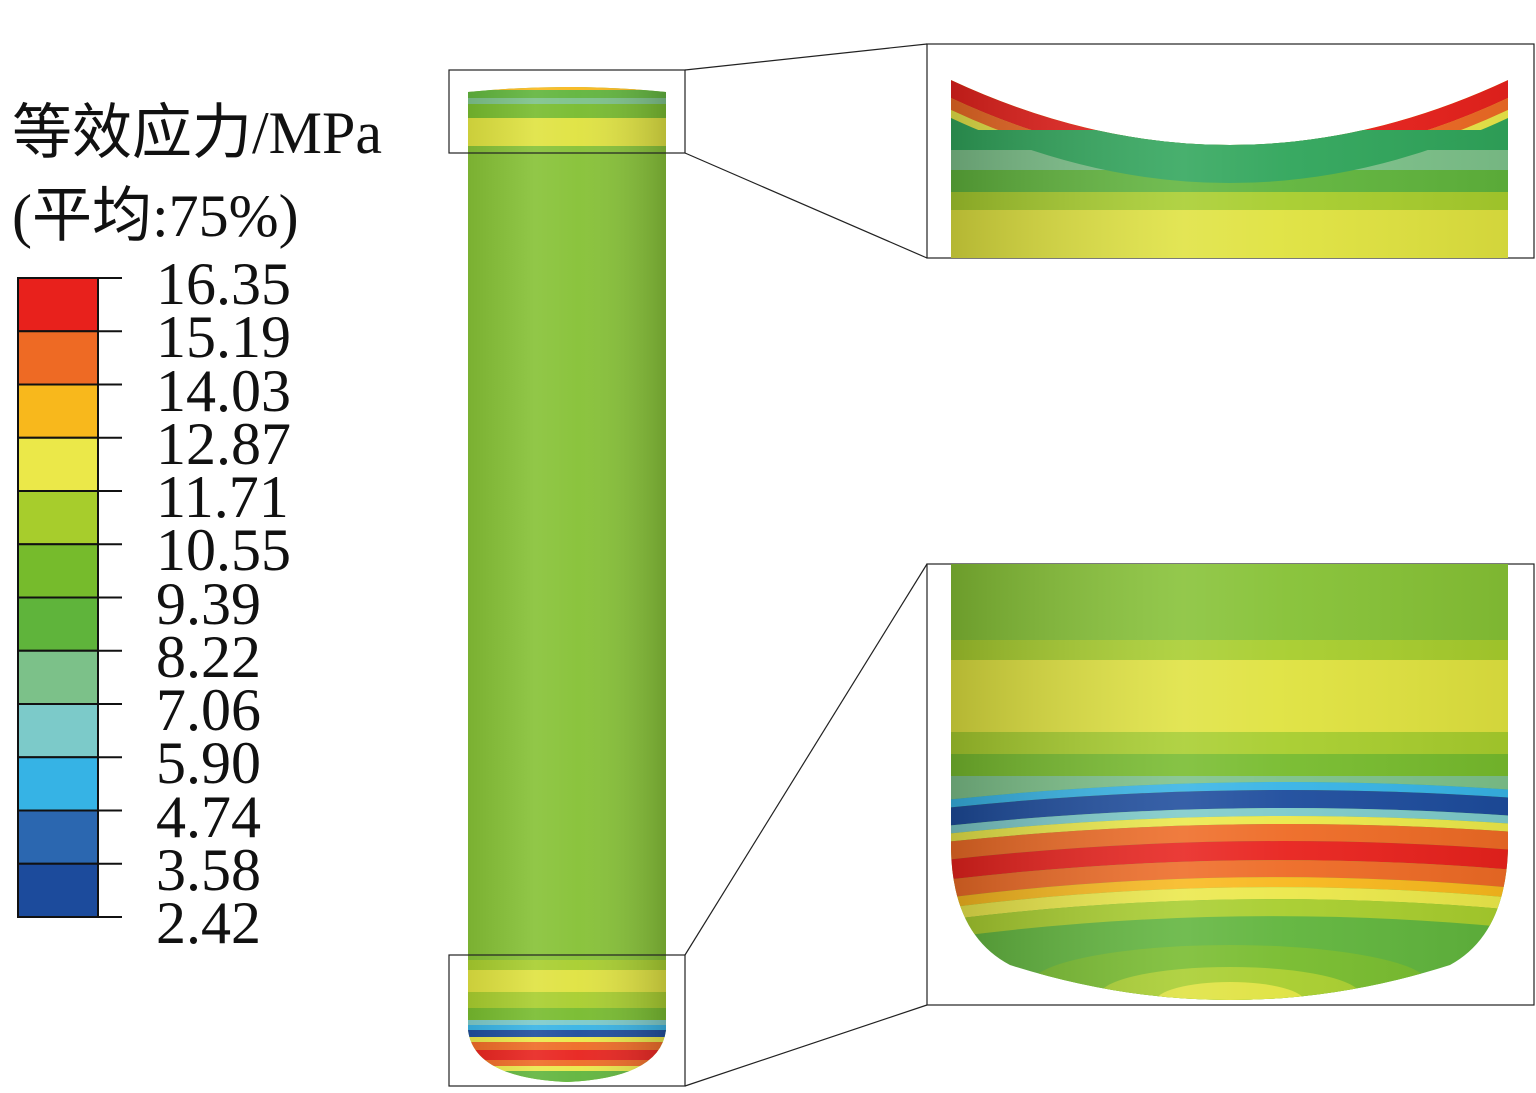 Image resolution: width=1536 pixels, height=1093 pixels. What do you see at coordinates (223, 390) in the screenshot?
I see `legend-value-label: 14.03` at bounding box center [223, 390].